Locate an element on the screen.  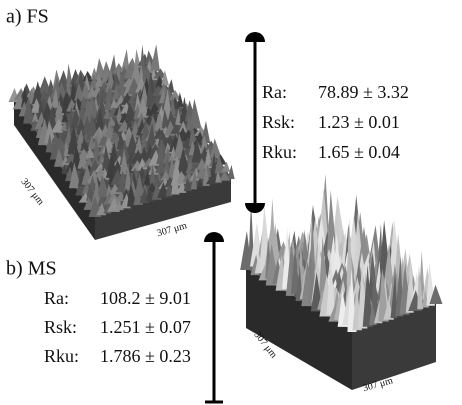
metric-value: 108.2 ± 9.01 is located at coordinates (145, 298).